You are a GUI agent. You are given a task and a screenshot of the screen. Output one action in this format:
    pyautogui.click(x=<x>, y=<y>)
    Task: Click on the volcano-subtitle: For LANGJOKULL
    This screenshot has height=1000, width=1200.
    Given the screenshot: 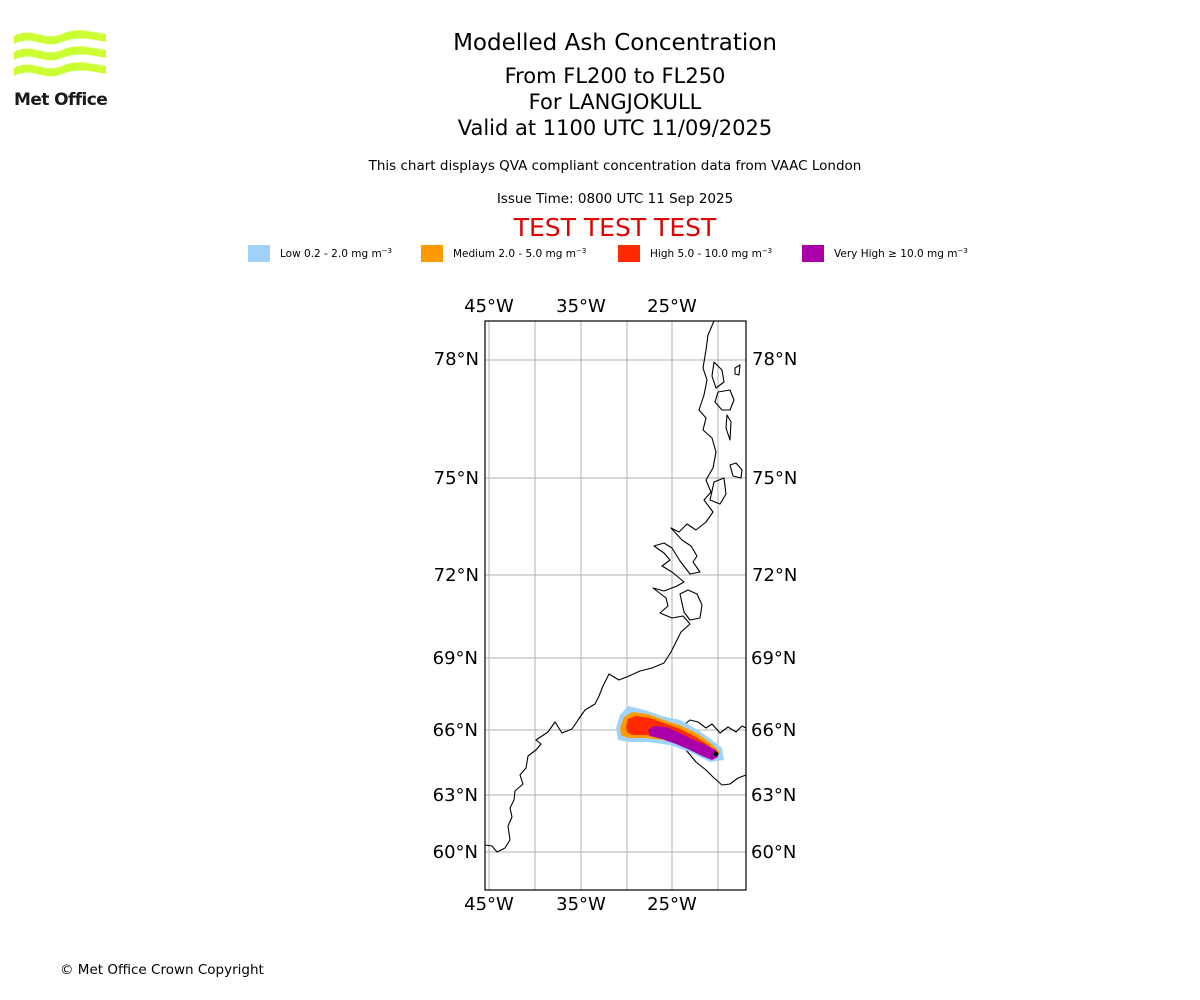 What is the action you would take?
    pyautogui.click(x=615, y=102)
    